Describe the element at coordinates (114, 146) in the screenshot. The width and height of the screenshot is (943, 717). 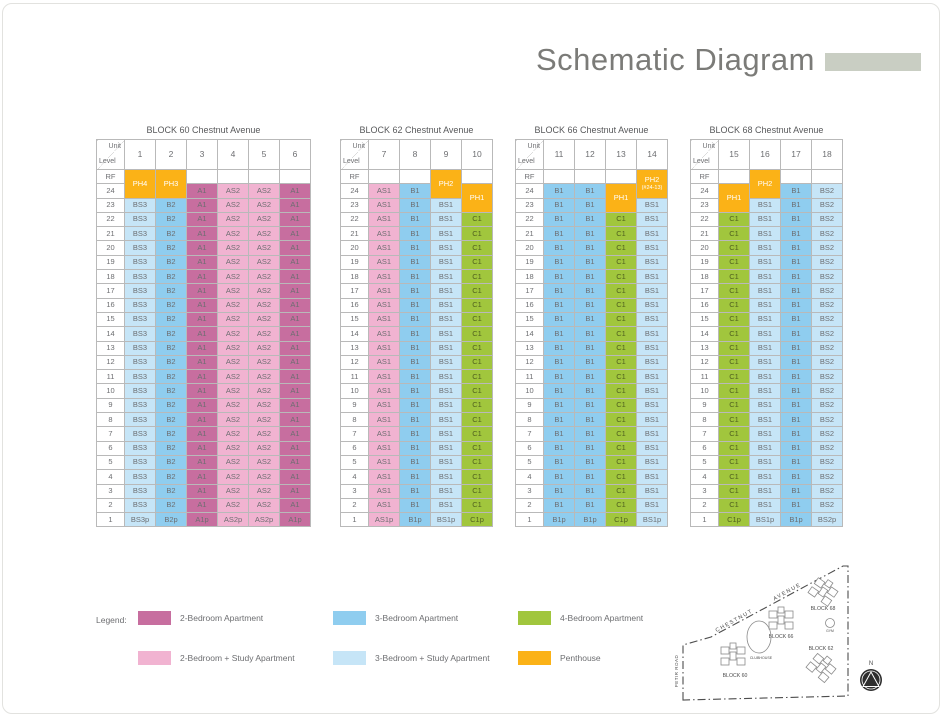
I see `corner-unit-label: Unit` at that location.